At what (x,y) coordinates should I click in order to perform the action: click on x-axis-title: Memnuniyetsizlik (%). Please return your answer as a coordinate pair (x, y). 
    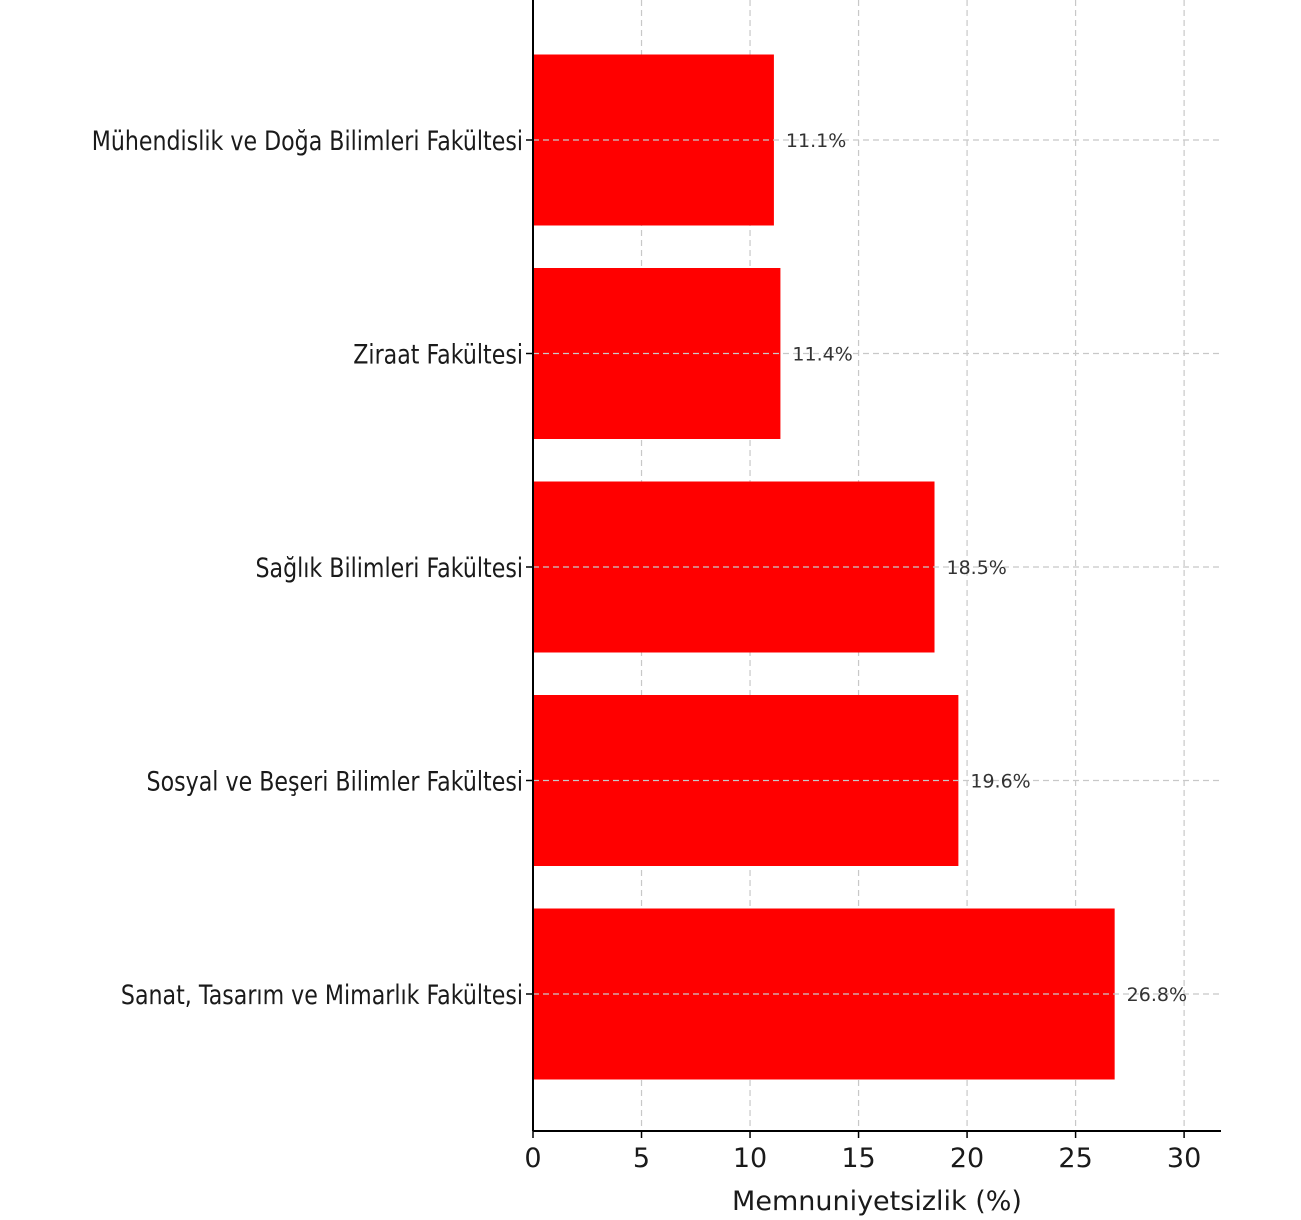
    Looking at the image, I should click on (877, 1201).